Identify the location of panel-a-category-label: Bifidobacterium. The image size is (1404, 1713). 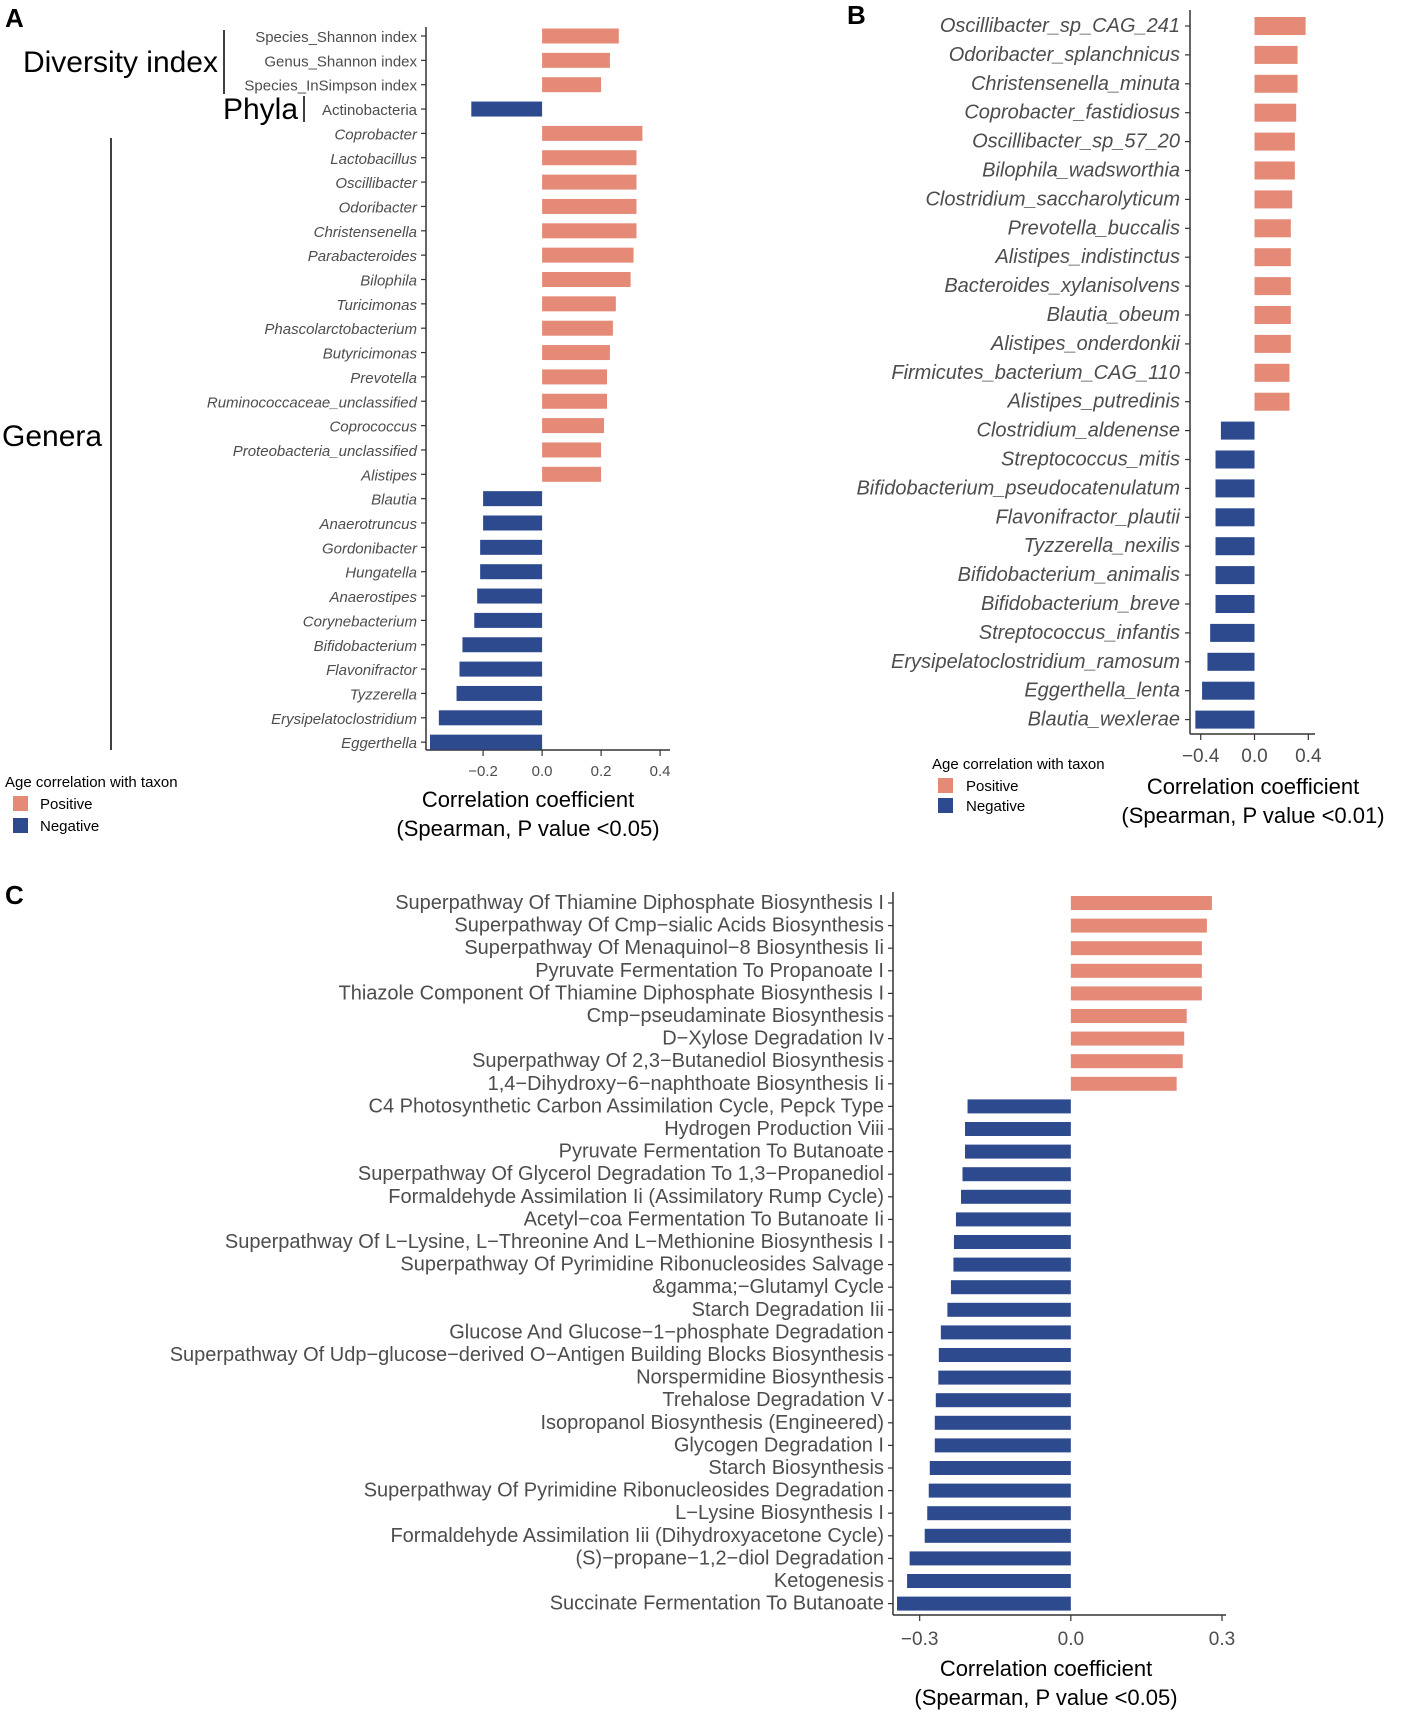
(365, 646).